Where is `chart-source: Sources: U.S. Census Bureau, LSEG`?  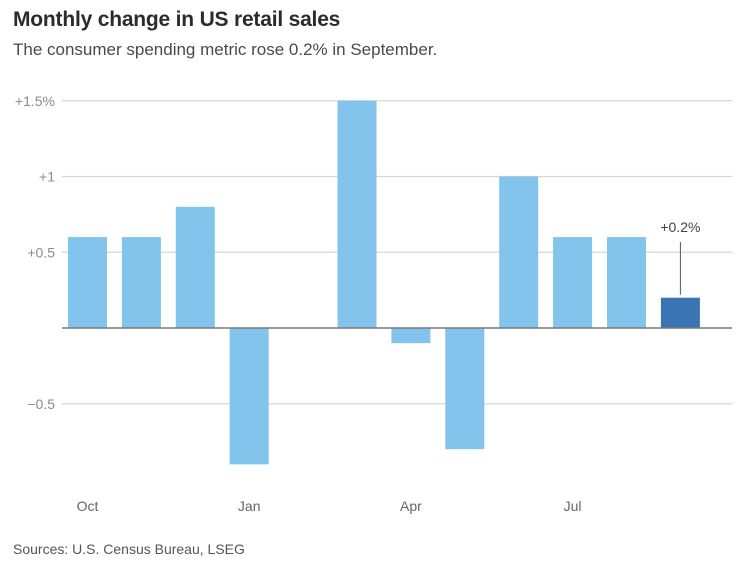
chart-source: Sources: U.S. Census Bureau, LSEG is located at coordinates (129, 549).